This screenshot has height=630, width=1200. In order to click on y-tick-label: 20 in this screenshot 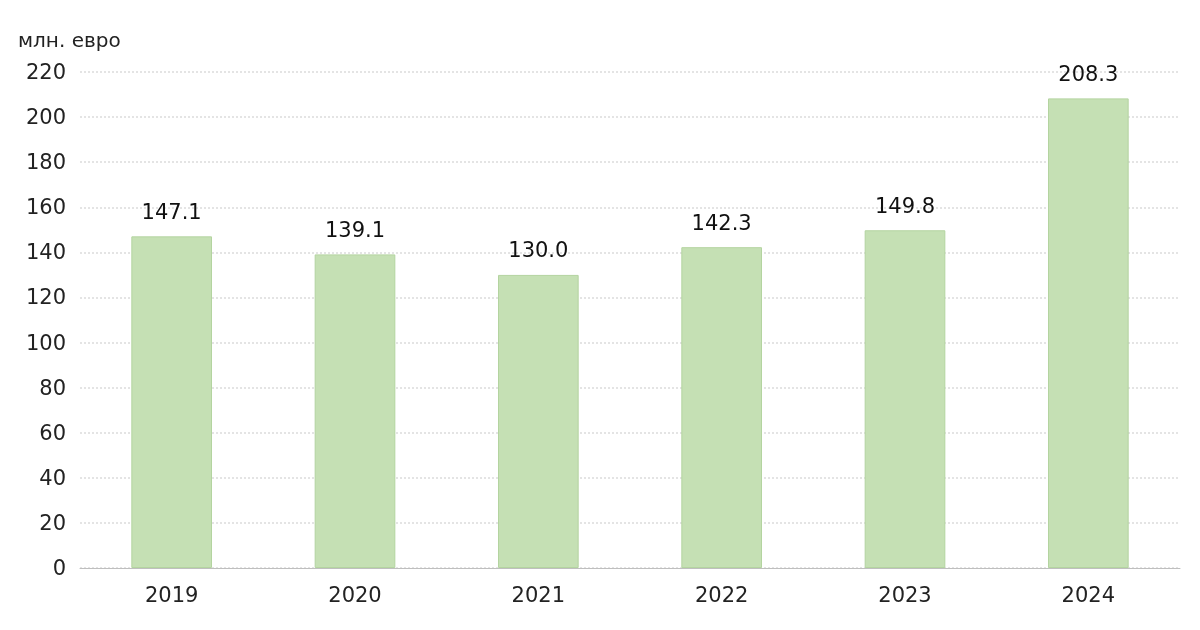, I will do `click(52, 522)`.